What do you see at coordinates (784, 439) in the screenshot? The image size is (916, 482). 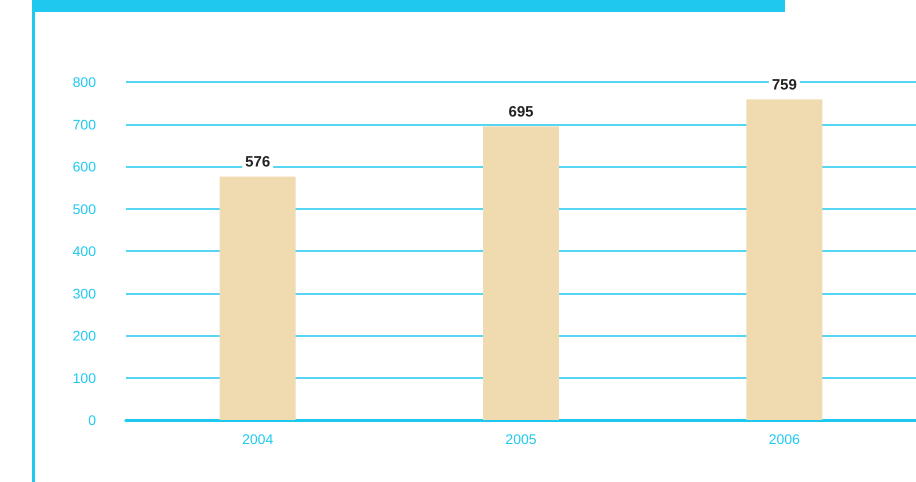 I see `x-tick-label: 2006` at bounding box center [784, 439].